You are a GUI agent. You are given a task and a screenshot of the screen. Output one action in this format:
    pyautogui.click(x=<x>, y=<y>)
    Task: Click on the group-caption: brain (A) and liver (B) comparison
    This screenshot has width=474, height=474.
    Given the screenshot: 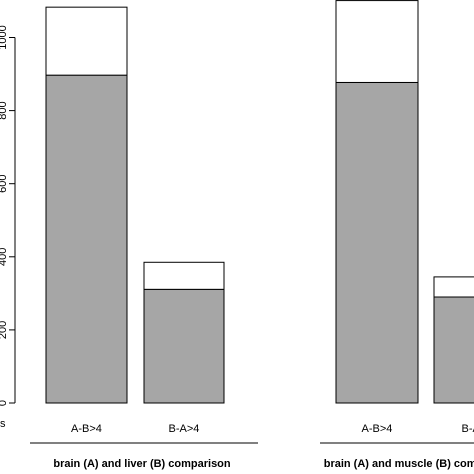 What is the action you would take?
    pyautogui.click(x=142, y=464)
    